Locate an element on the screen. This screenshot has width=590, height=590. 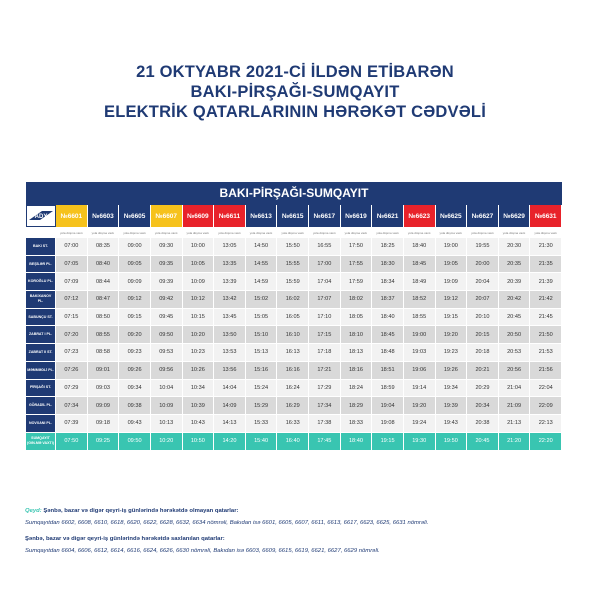
time-cell: 20:10 is located at coordinates (483, 317).